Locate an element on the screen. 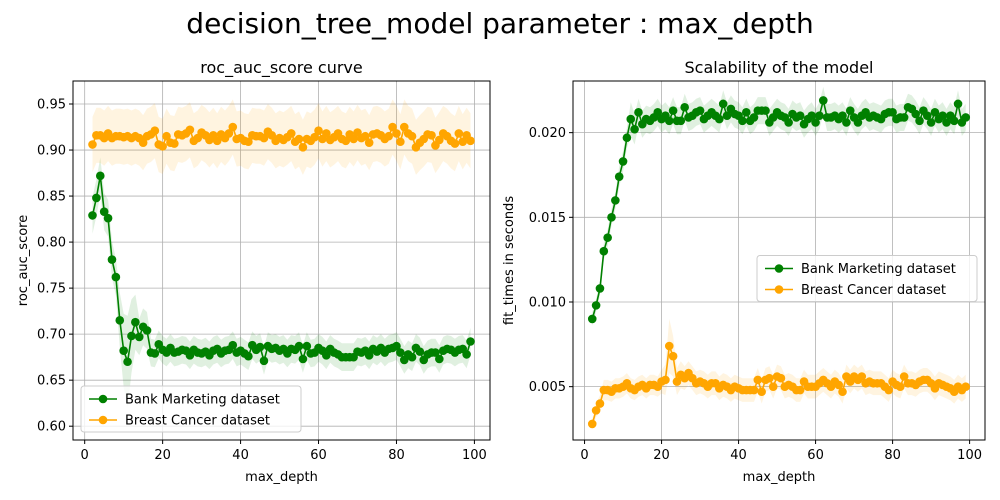 The width and height of the screenshot is (1000, 500). legend-label: Breast Cancer dataset is located at coordinates (873, 290).